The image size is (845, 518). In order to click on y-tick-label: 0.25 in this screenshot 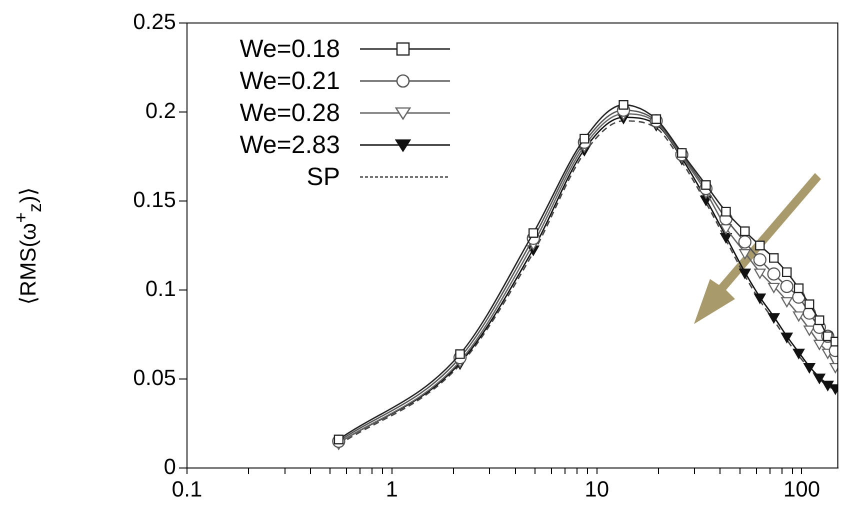, I will do `click(154, 21)`.